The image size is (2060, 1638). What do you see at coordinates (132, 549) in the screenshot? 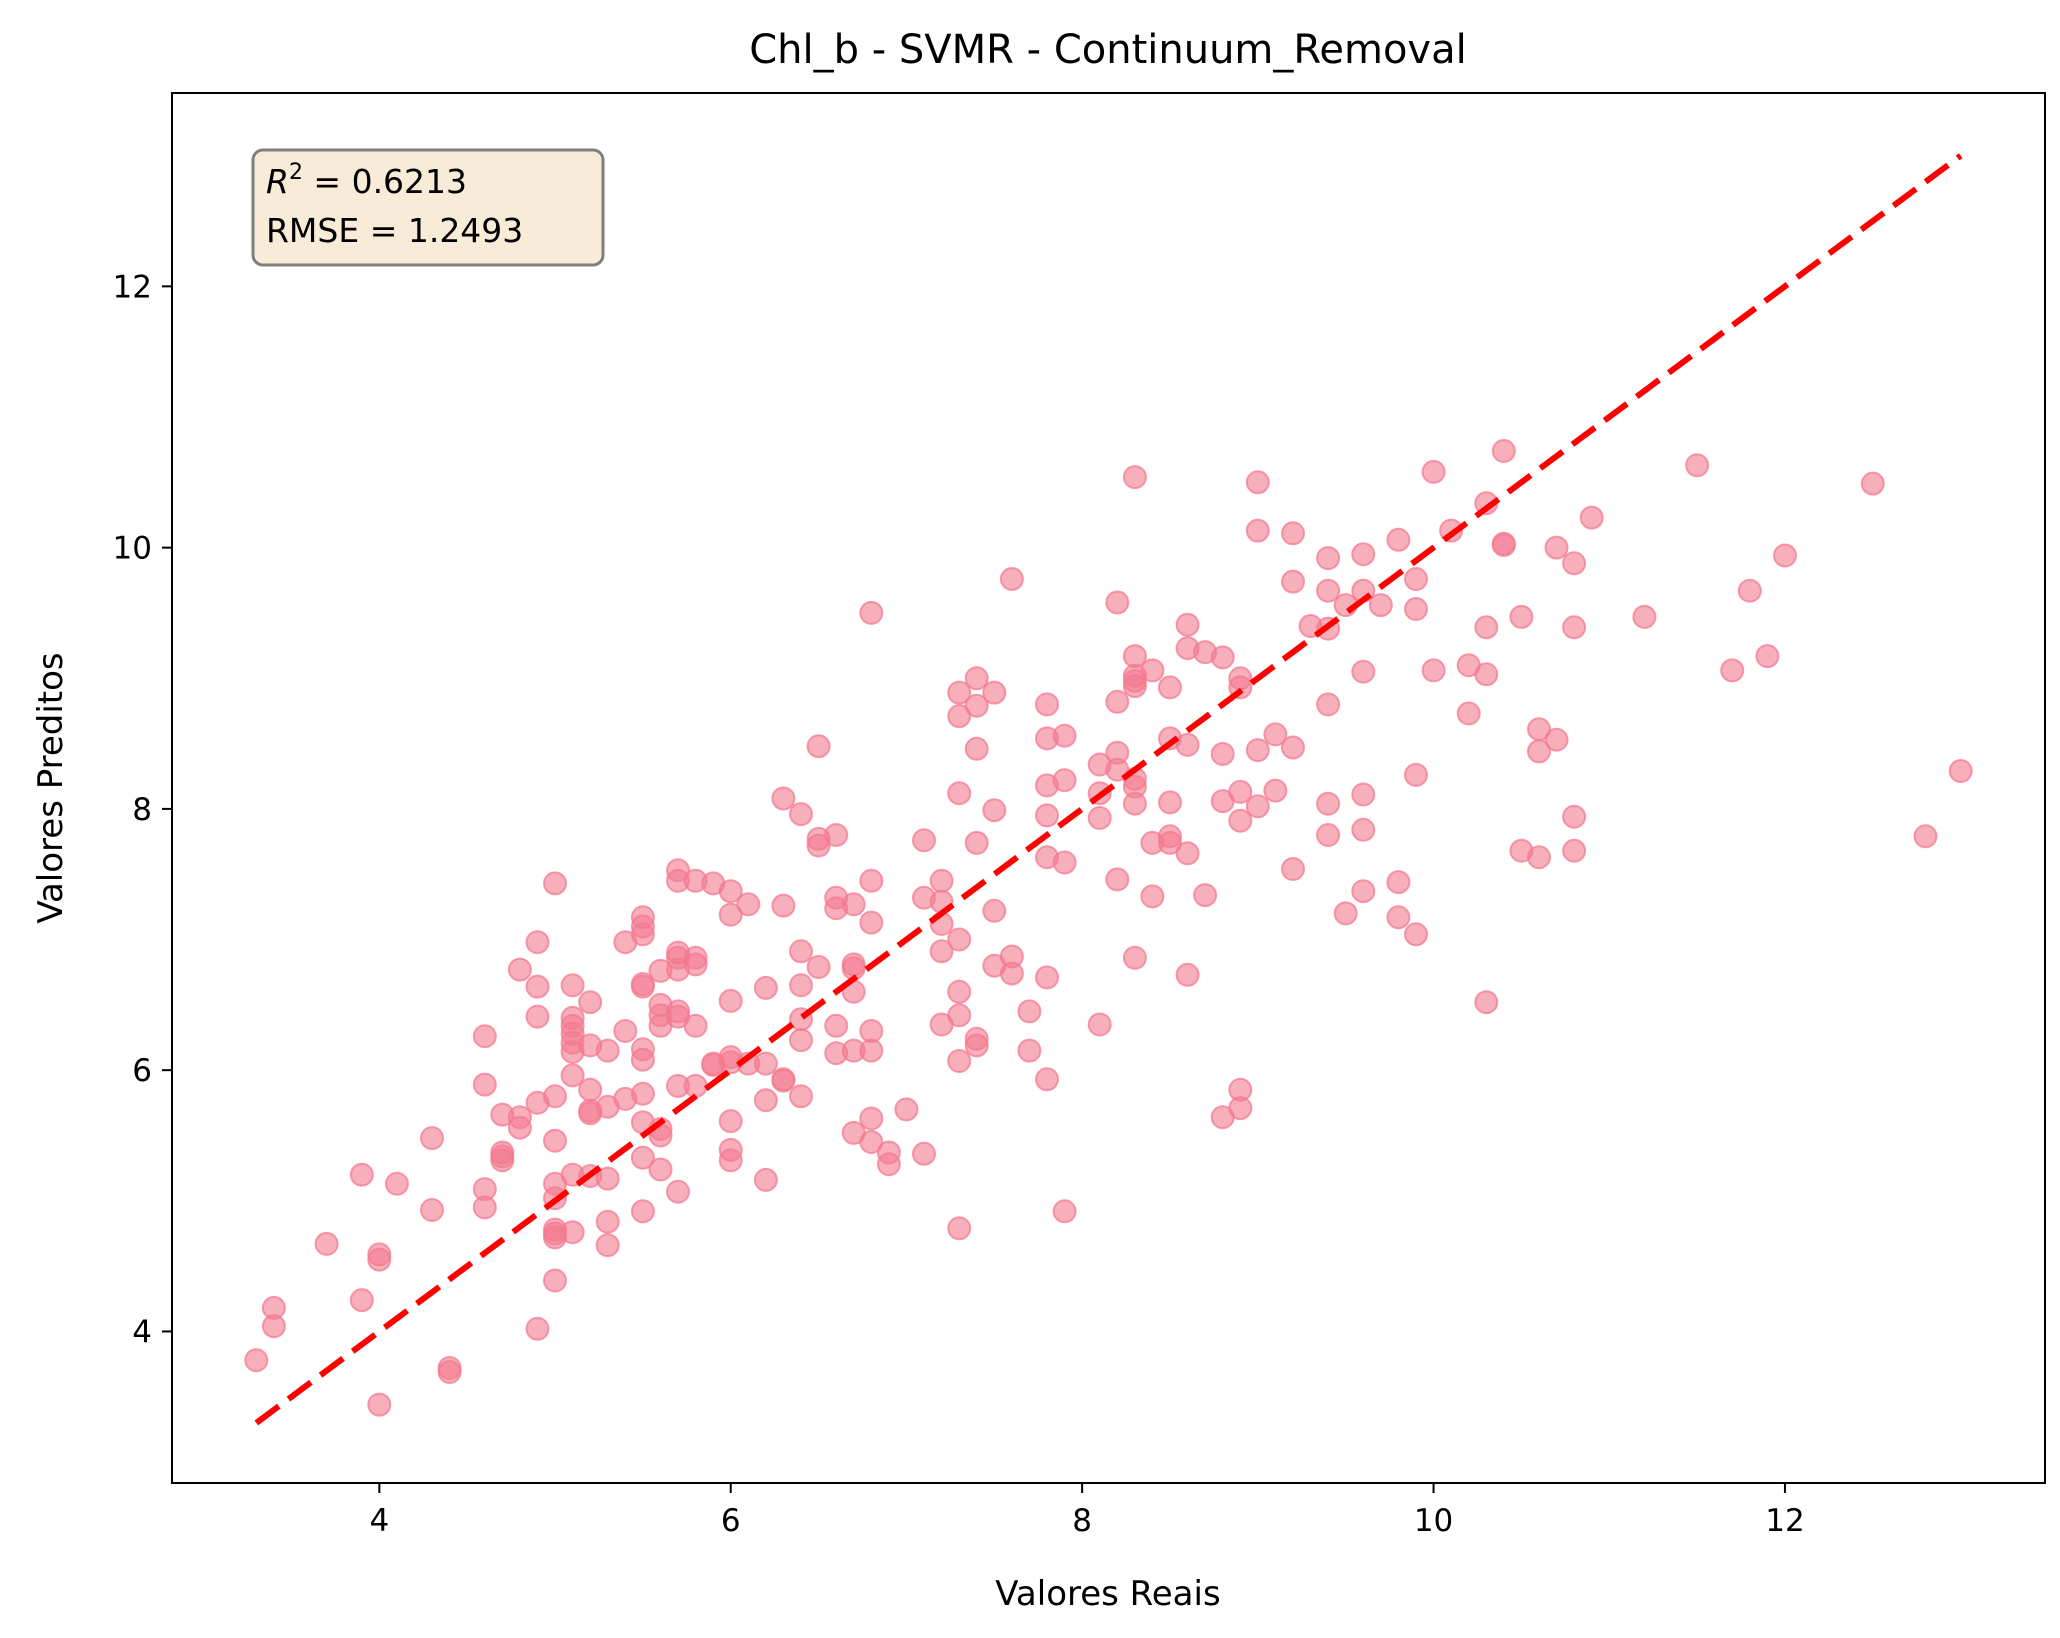
I see `y-tick-label-10: 10` at bounding box center [132, 549].